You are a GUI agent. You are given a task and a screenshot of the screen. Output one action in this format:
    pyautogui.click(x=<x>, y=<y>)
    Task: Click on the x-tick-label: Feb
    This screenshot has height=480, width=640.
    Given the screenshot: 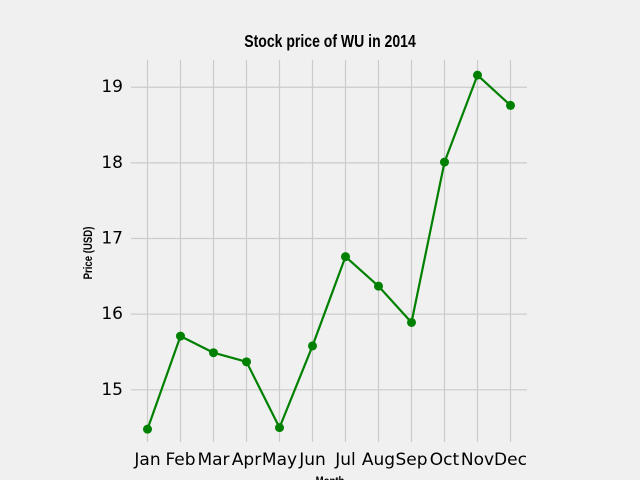 What is the action you would take?
    pyautogui.click(x=180, y=460)
    